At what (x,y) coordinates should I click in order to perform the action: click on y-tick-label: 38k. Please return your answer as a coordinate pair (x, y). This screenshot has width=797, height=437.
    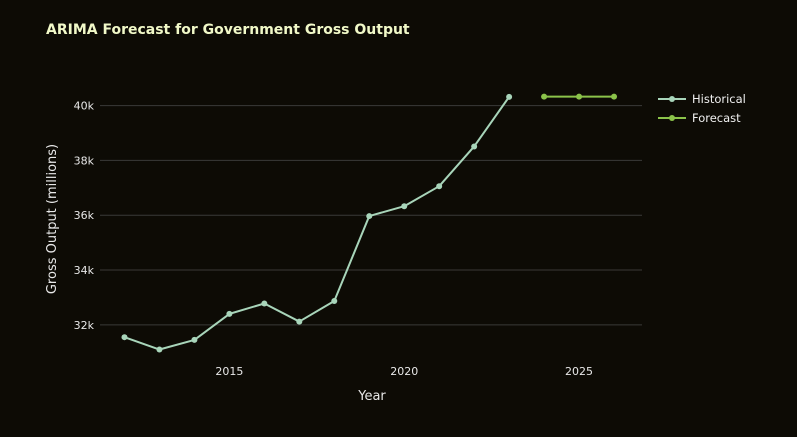
    Looking at the image, I should click on (84, 160).